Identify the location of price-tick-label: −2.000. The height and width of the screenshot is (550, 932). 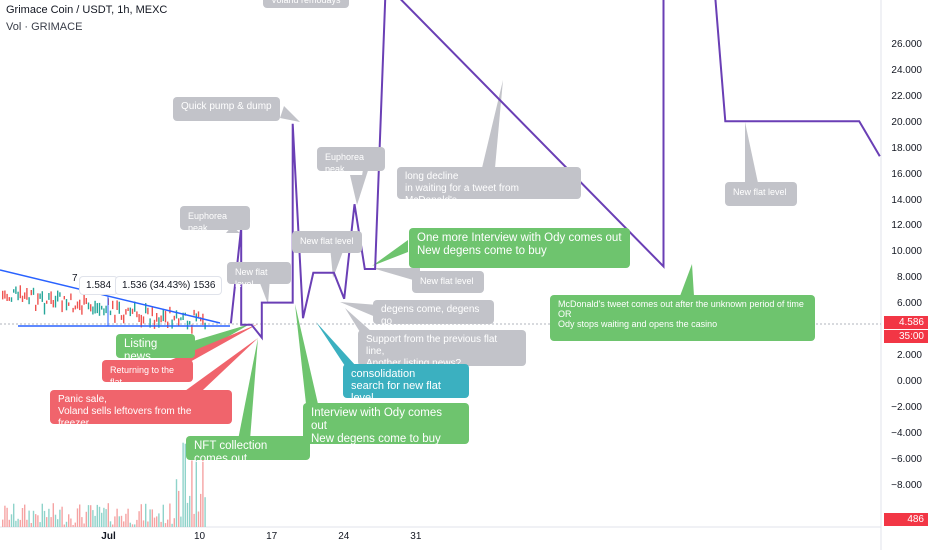
(906, 407).